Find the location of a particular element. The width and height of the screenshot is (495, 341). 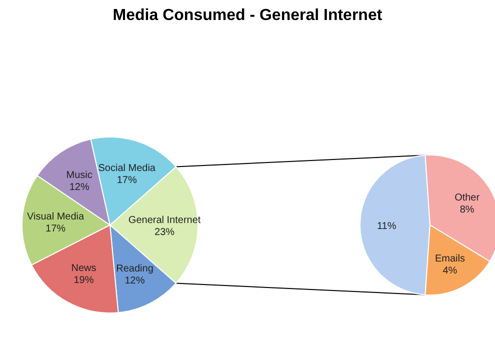

slice-label: Visual Media is located at coordinates (56, 217).